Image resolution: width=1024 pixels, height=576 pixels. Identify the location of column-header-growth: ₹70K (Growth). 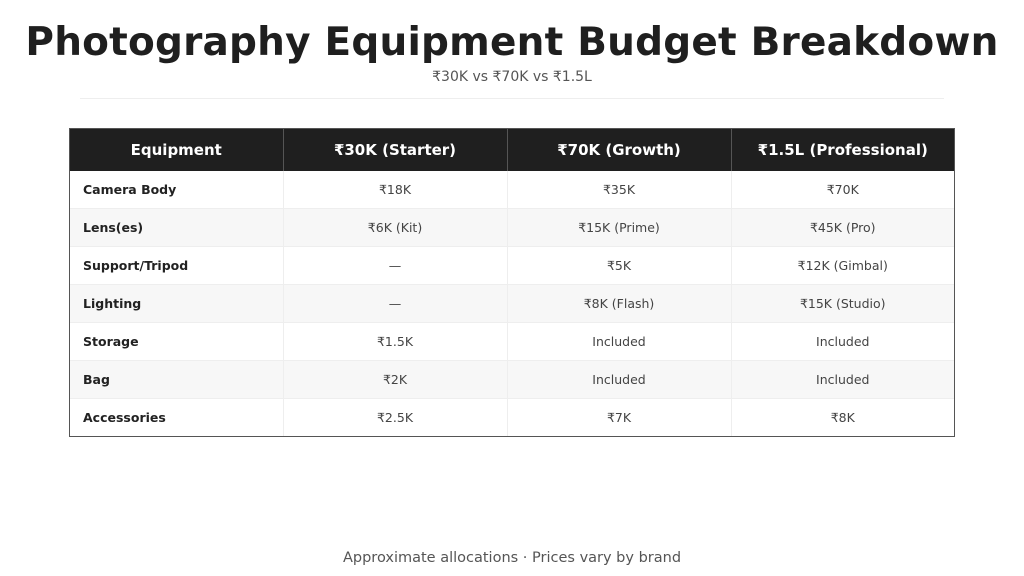
(618, 150).